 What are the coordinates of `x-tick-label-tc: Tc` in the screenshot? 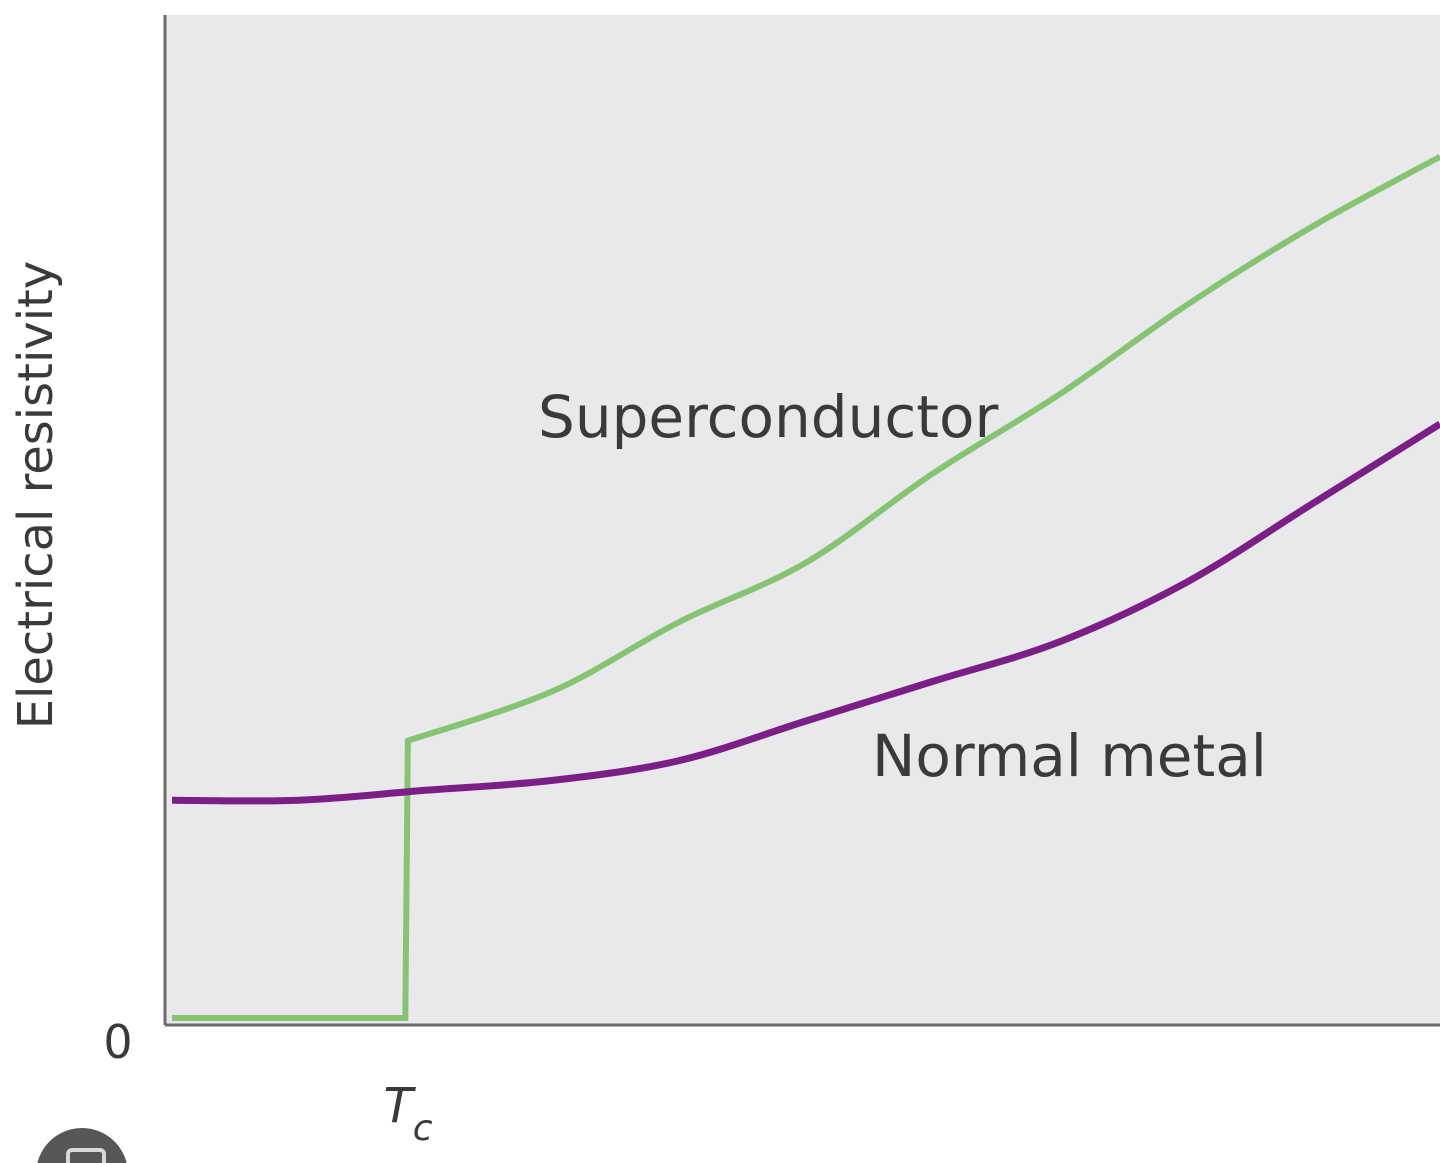 It's located at (407, 1113).